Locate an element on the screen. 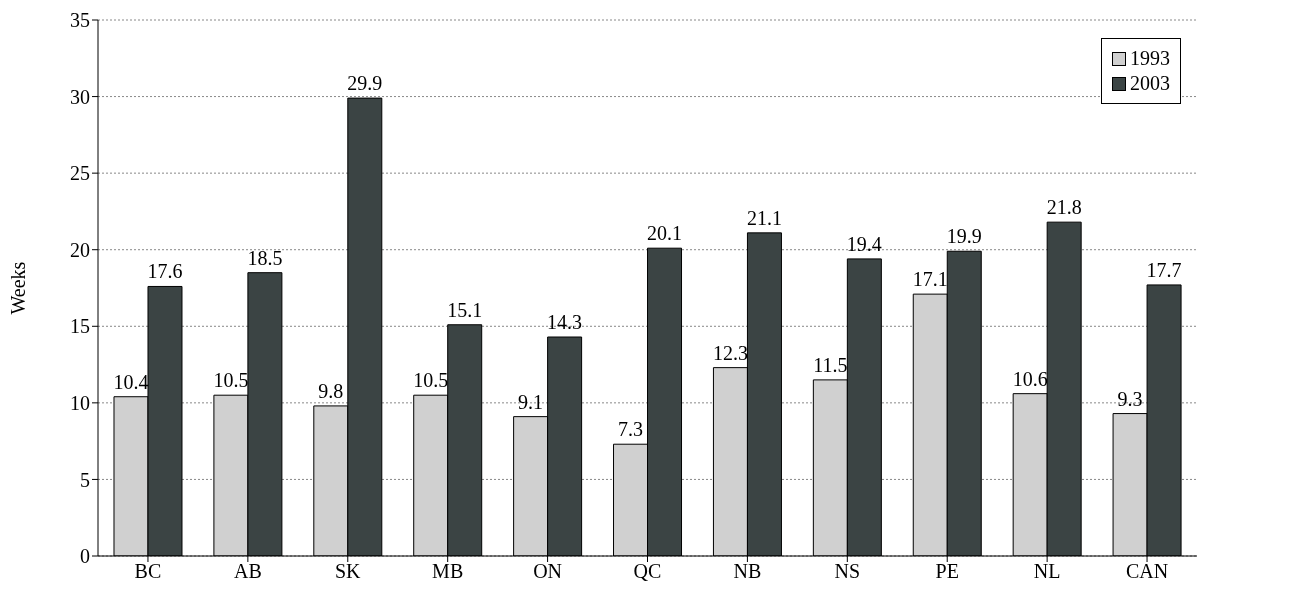 This screenshot has height=609, width=1289. data-label: 14.3 is located at coordinates (565, 322).